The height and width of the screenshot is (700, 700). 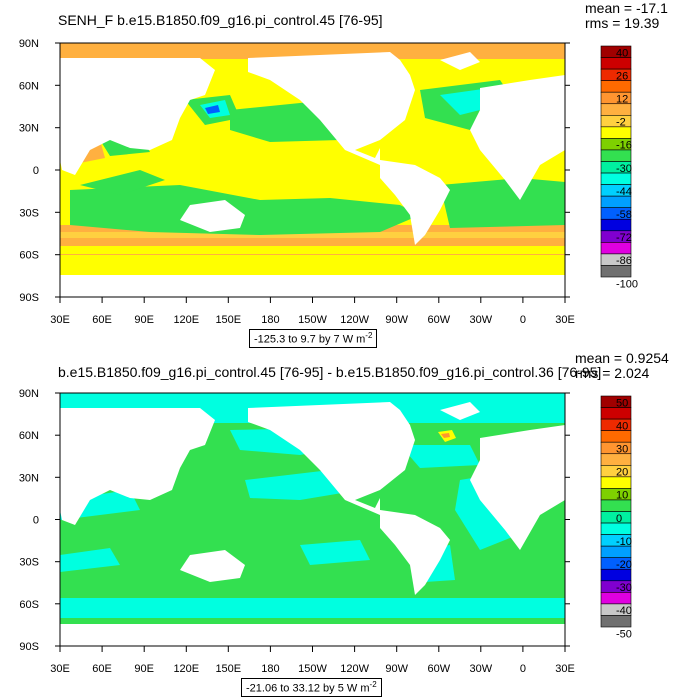 I want to click on top-lat-label: 90S, so click(x=29, y=298).